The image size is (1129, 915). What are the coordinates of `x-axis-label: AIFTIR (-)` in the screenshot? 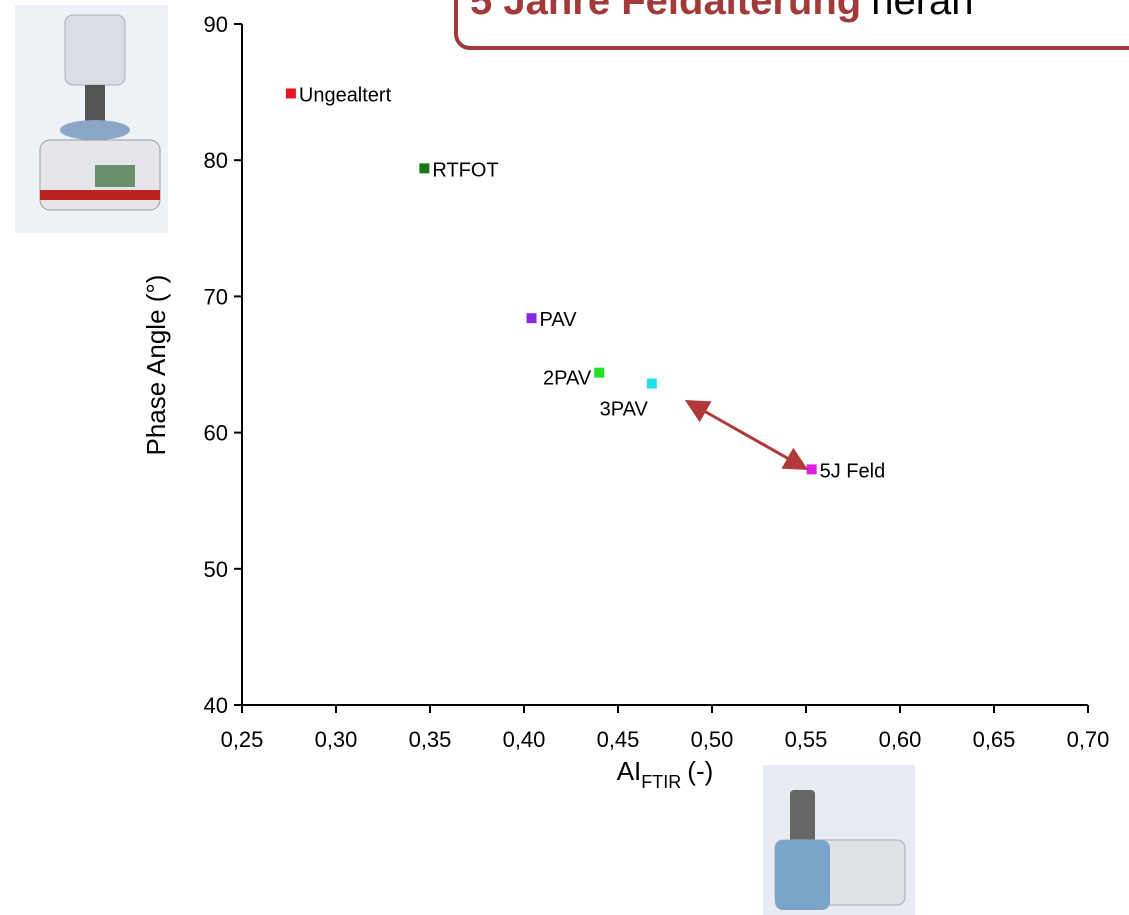 It's located at (665, 774).